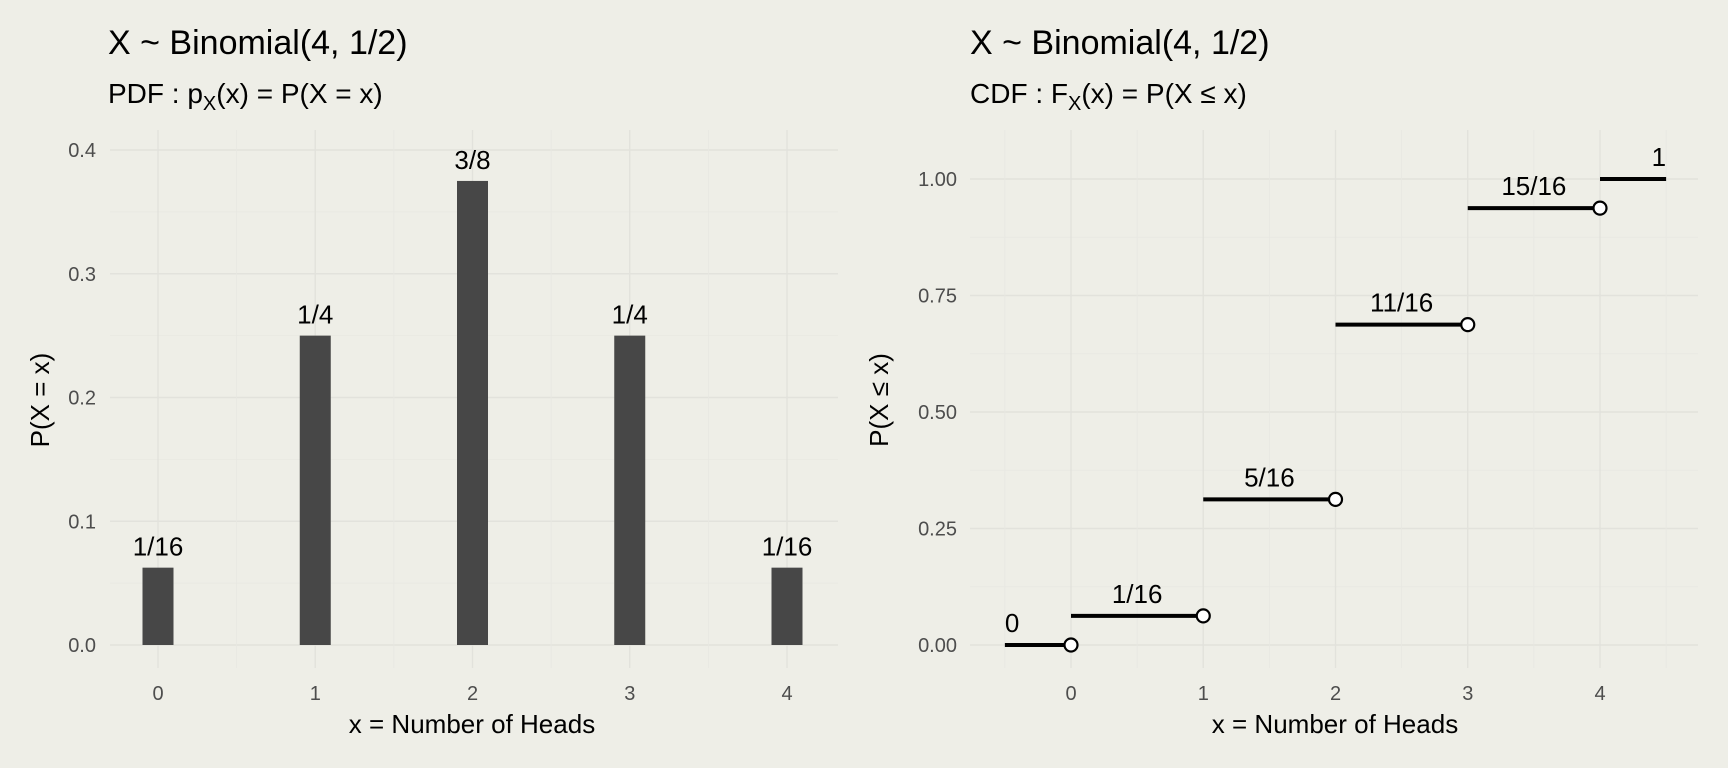 This screenshot has height=768, width=1728. What do you see at coordinates (157, 694) in the screenshot?
I see `pdf-x-tick-label: 0` at bounding box center [157, 694].